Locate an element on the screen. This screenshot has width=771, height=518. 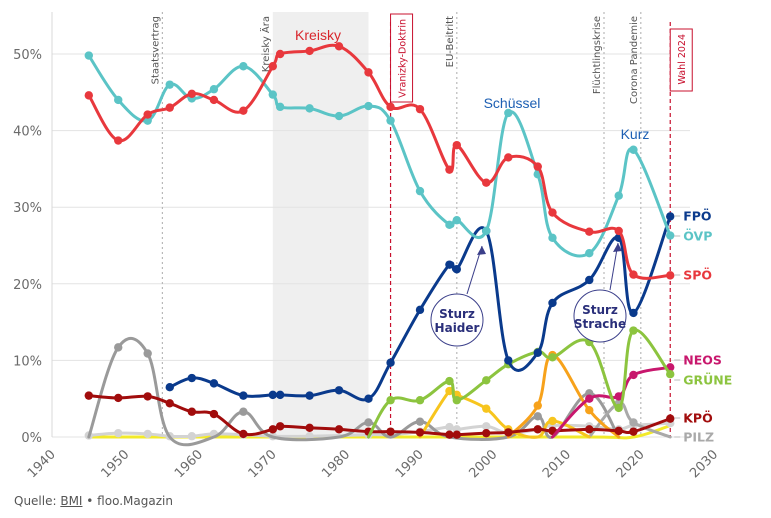
source-prefix: Quelle: is located at coordinates (37, 501).